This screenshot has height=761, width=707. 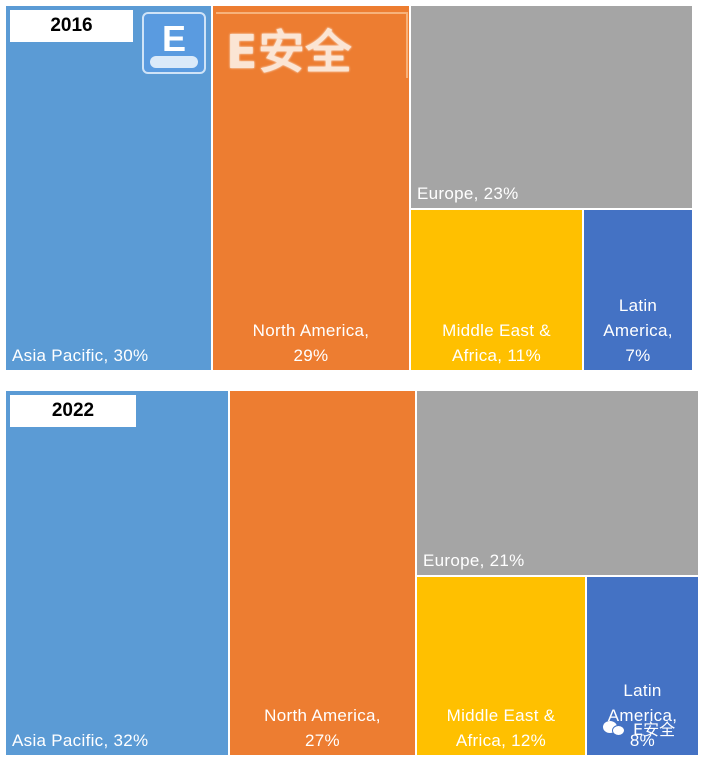 What do you see at coordinates (496, 343) in the screenshot?
I see `tile-label-middle-east-africa: Middle East & Africa, 11%` at bounding box center [496, 343].